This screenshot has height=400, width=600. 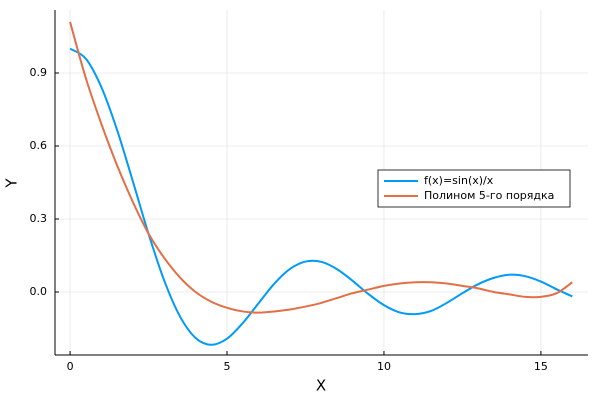 What do you see at coordinates (39, 145) in the screenshot?
I see `y-tick-label: 0.6` at bounding box center [39, 145].